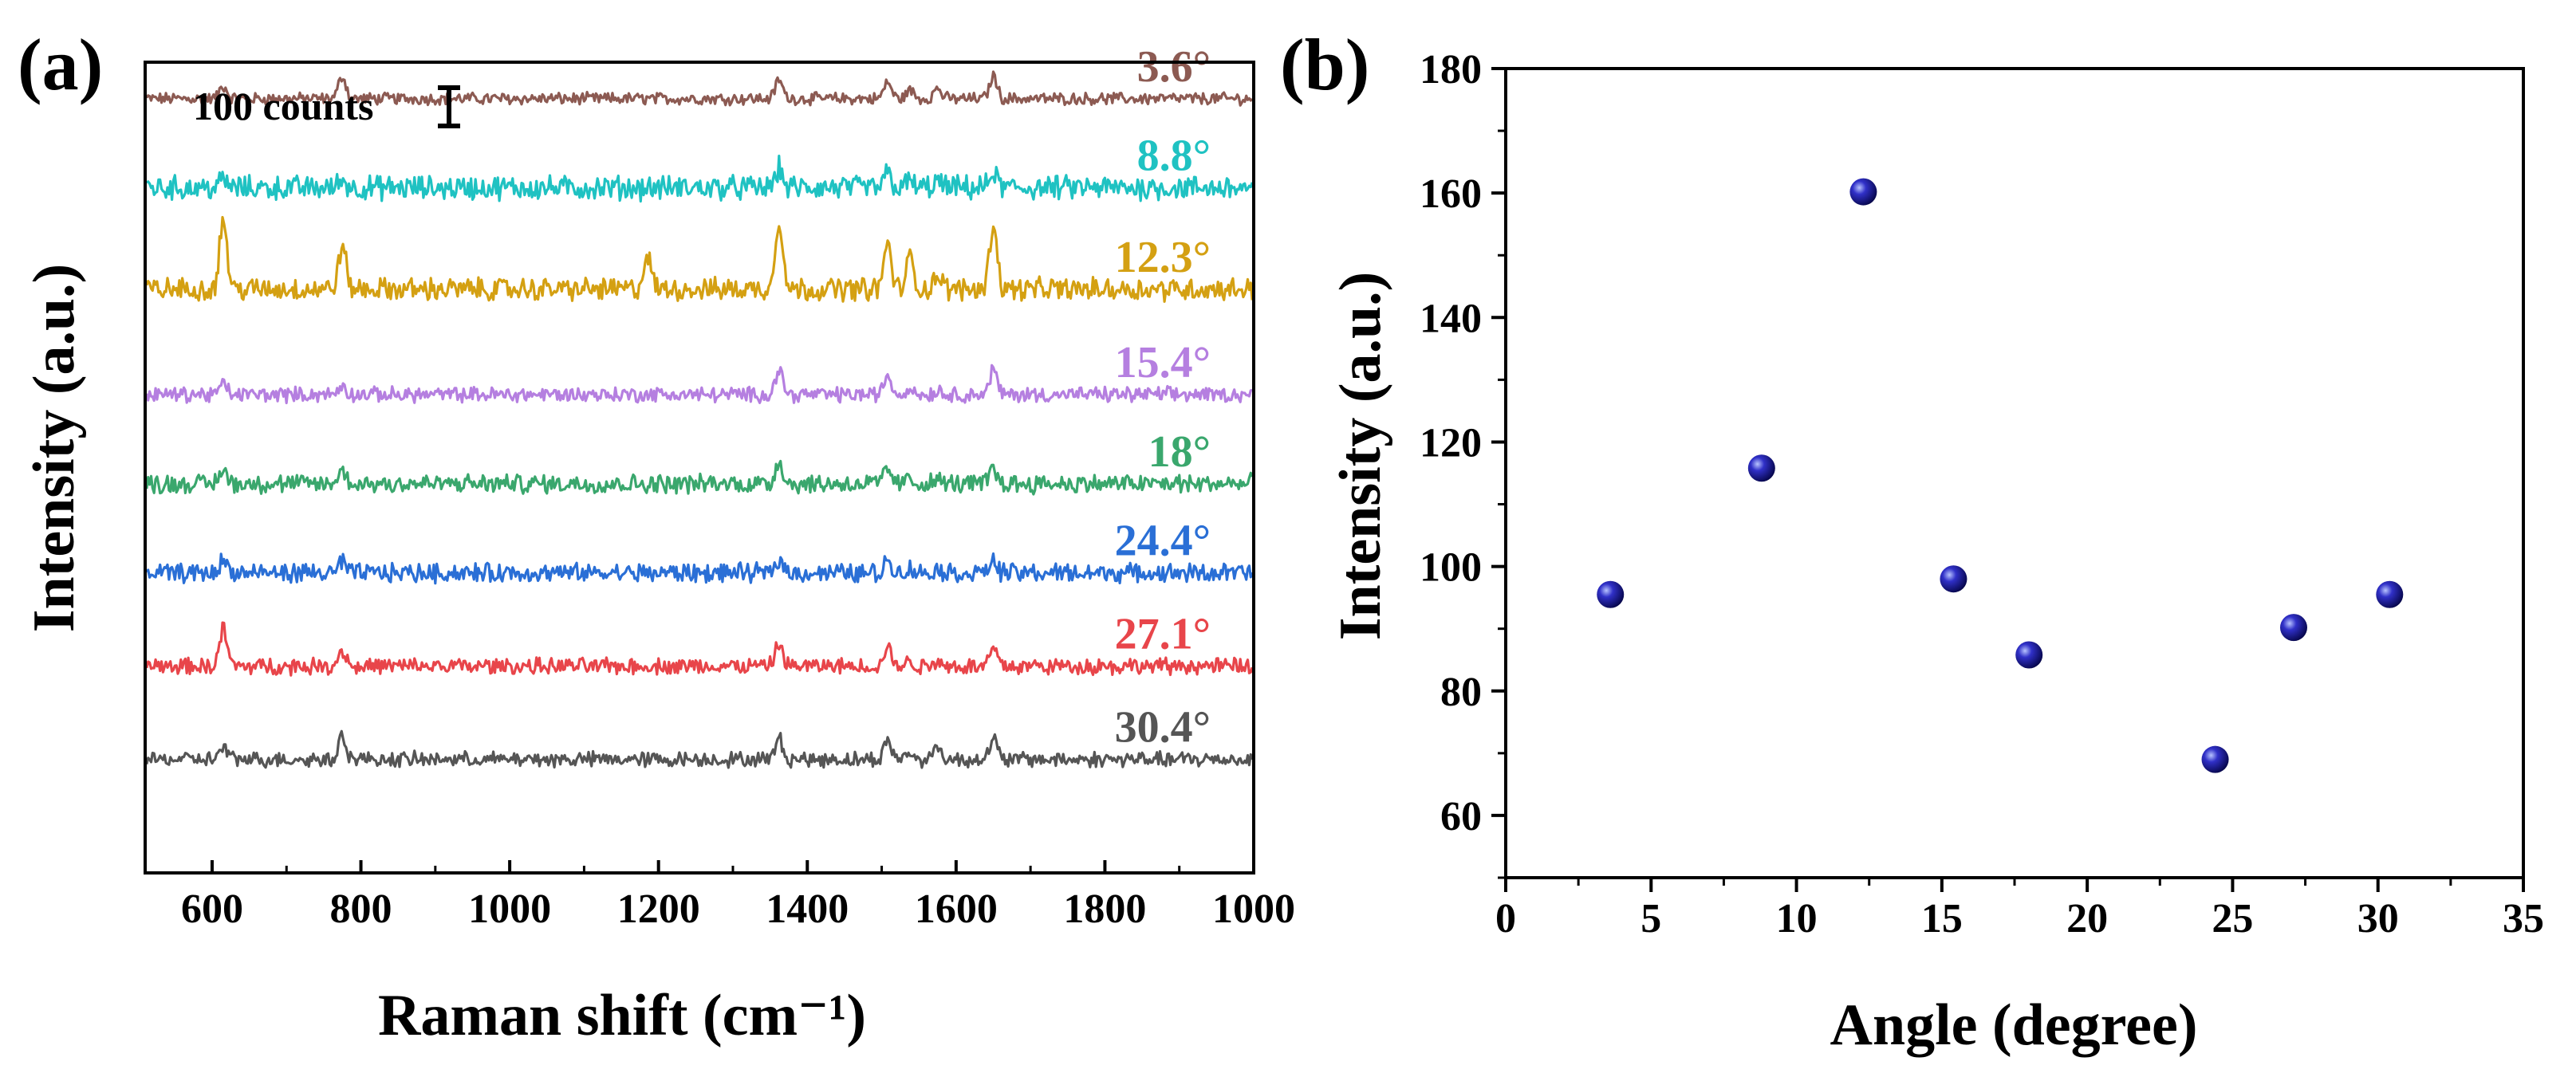 The image size is (2576, 1073). I want to click on series-label-8: 30.4°, so click(1163, 728).